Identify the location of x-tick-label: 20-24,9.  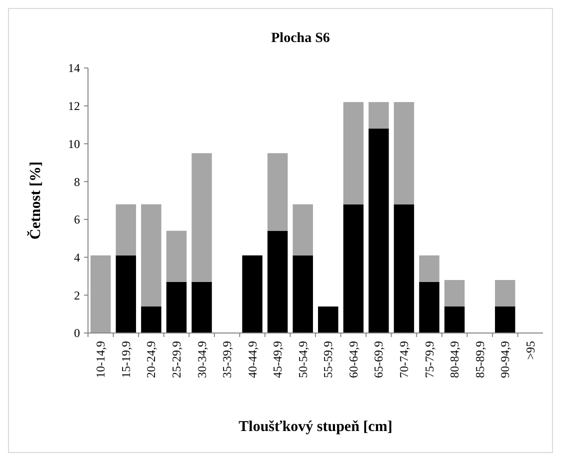
(151, 359).